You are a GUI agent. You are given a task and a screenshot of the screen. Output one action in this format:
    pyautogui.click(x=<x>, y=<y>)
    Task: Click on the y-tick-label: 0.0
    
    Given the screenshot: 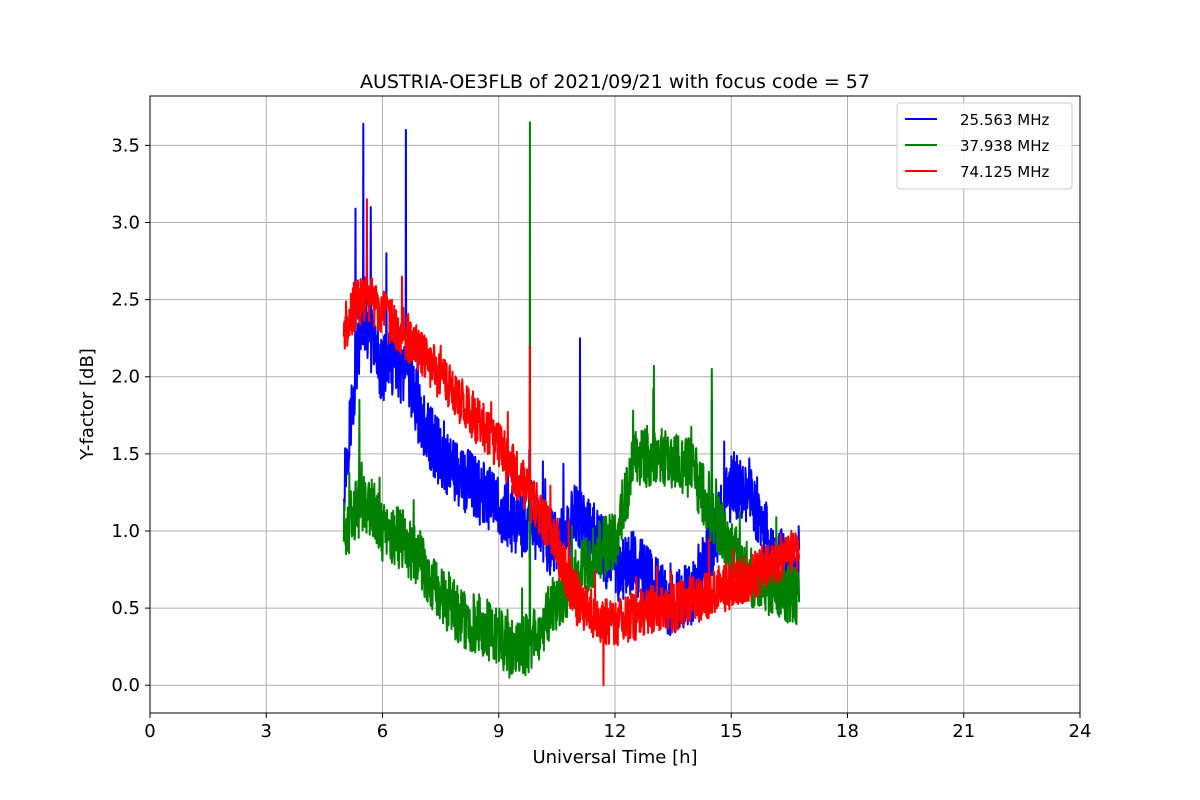 What is the action you would take?
    pyautogui.click(x=125, y=685)
    